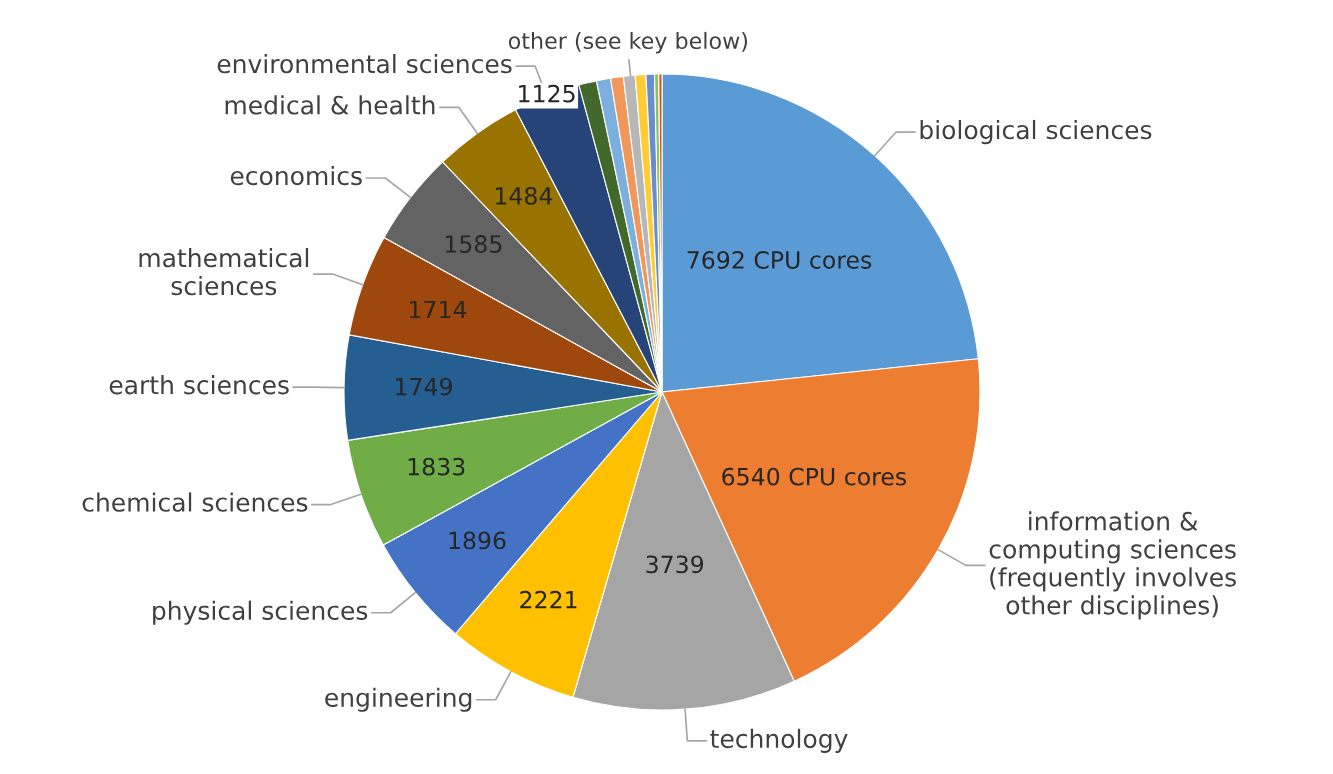 This screenshot has width=1333, height=774. Describe the element at coordinates (195, 502) in the screenshot. I see `slice-label: chemical sciences` at that location.